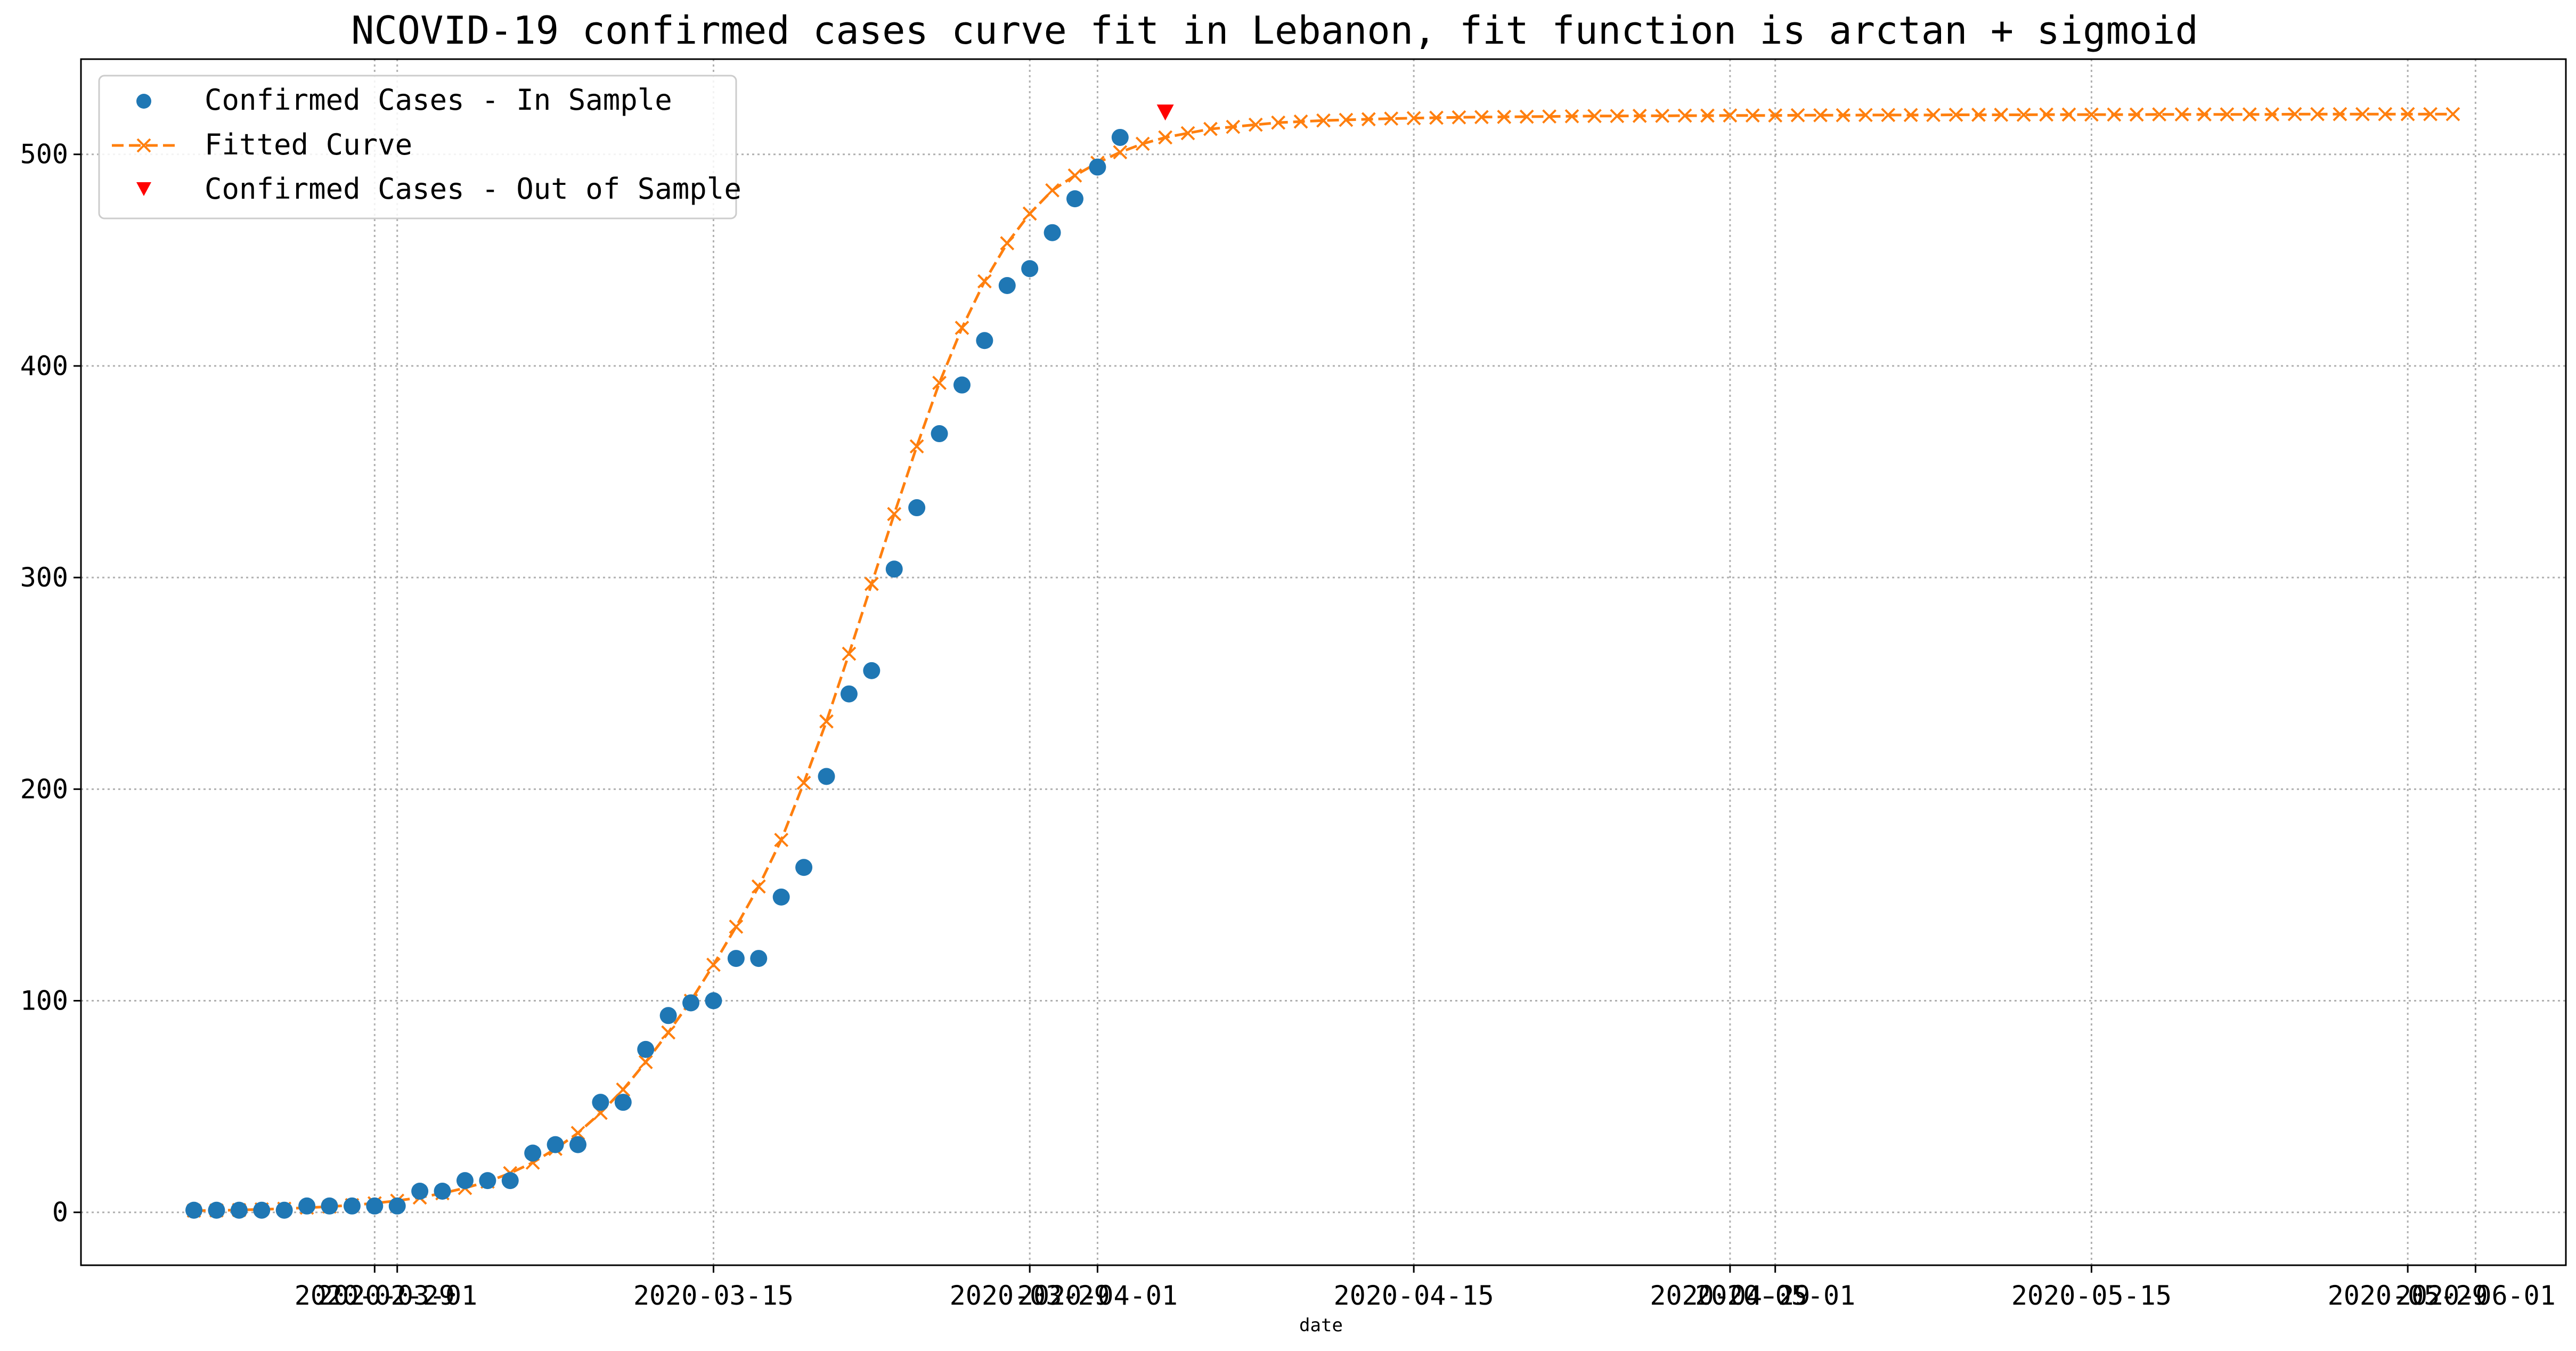  Describe the element at coordinates (44, 1001) in the screenshot. I see `y-tick-label: 100` at that location.